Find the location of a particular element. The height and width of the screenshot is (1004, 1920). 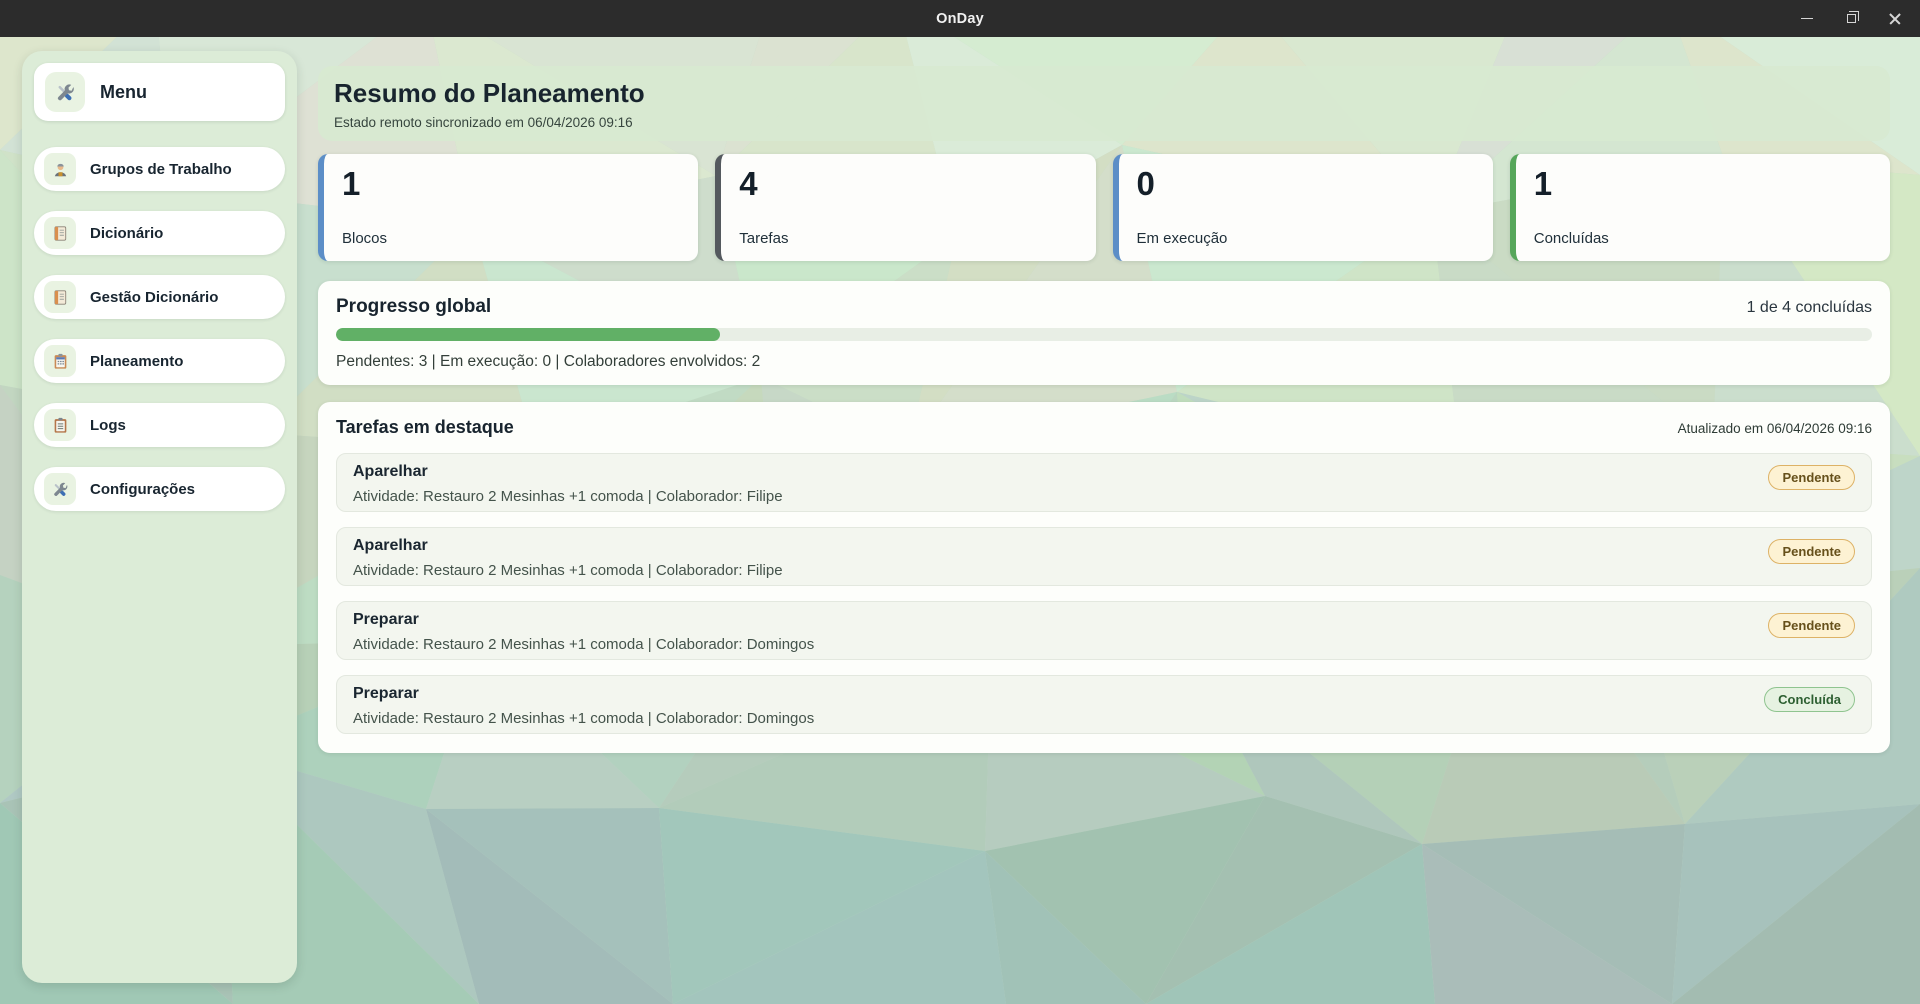

stat-label: Tarefas is located at coordinates (764, 238).